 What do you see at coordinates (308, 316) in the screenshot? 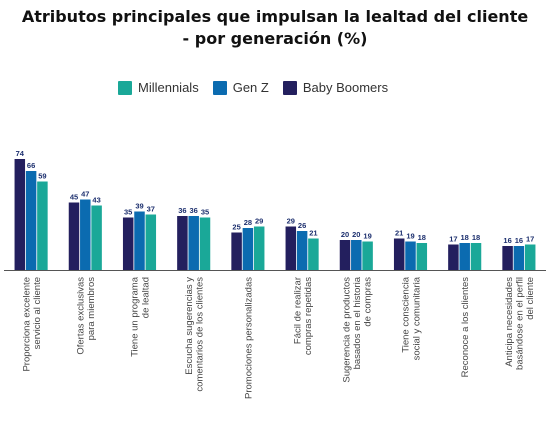
I see `category-label-6-line-2: compras repetidas` at bounding box center [308, 316].